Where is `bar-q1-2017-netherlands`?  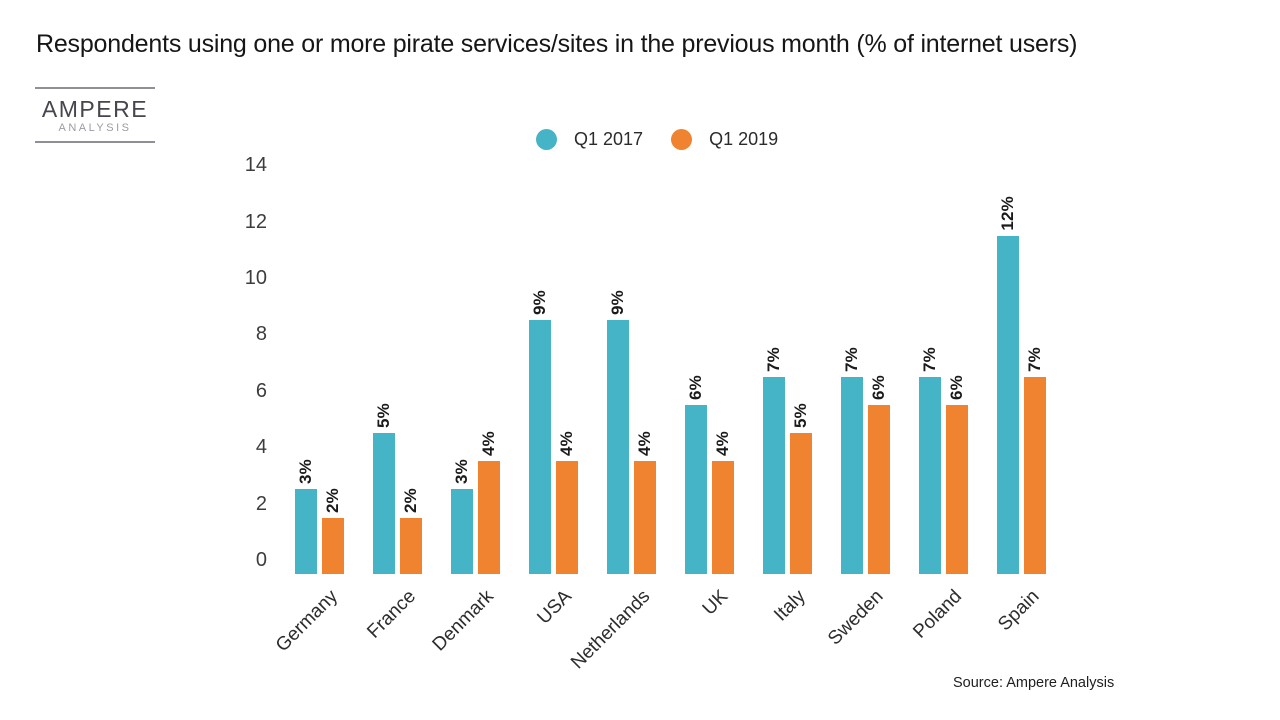
bar-q1-2017-netherlands is located at coordinates (618, 447).